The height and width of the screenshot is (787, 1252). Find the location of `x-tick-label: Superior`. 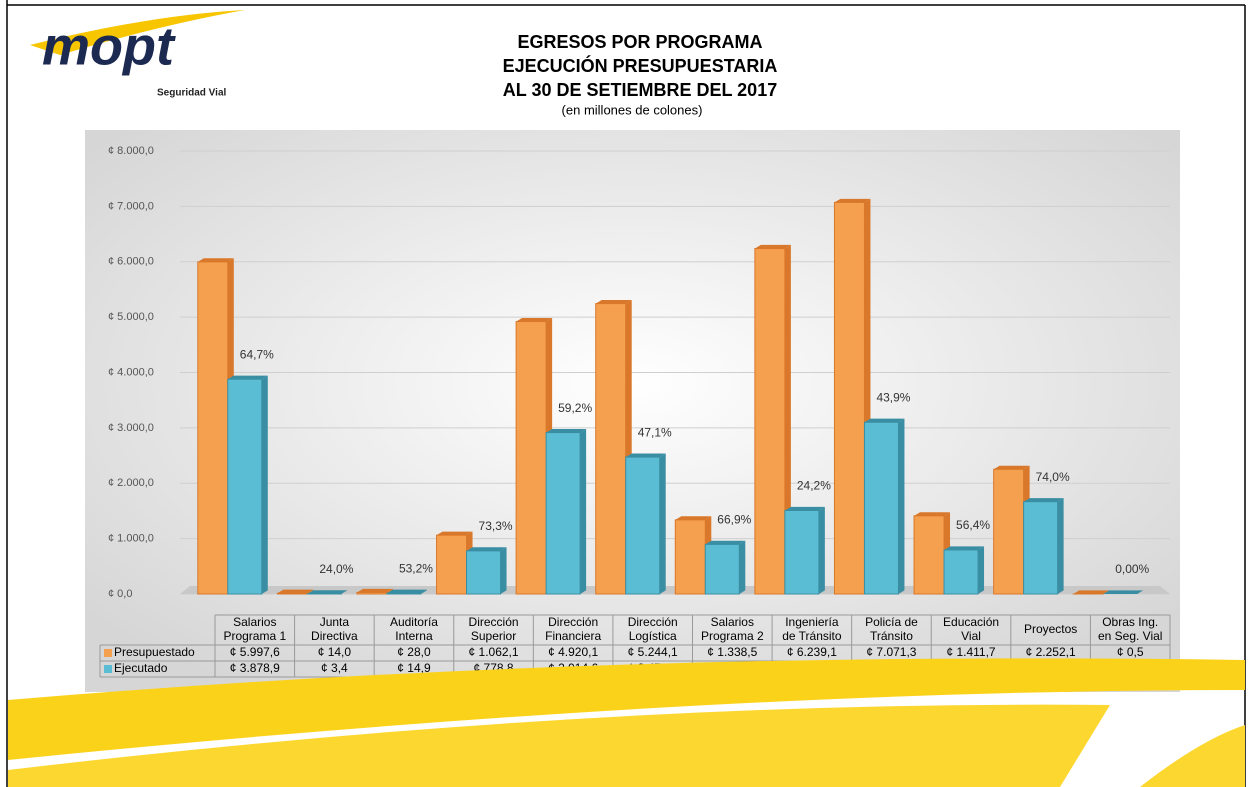

x-tick-label: Superior is located at coordinates (493, 636).